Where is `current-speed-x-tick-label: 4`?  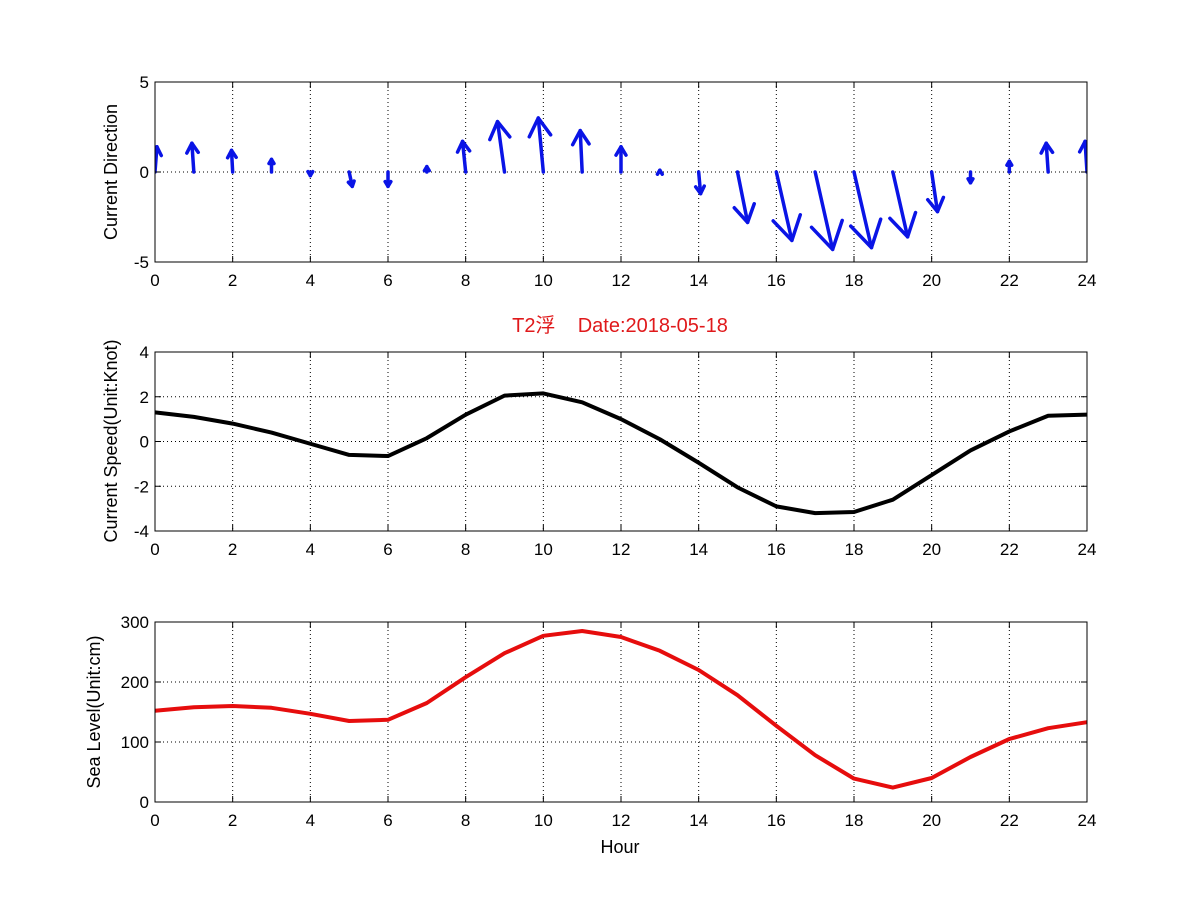
current-speed-x-tick-label: 4 is located at coordinates (310, 549).